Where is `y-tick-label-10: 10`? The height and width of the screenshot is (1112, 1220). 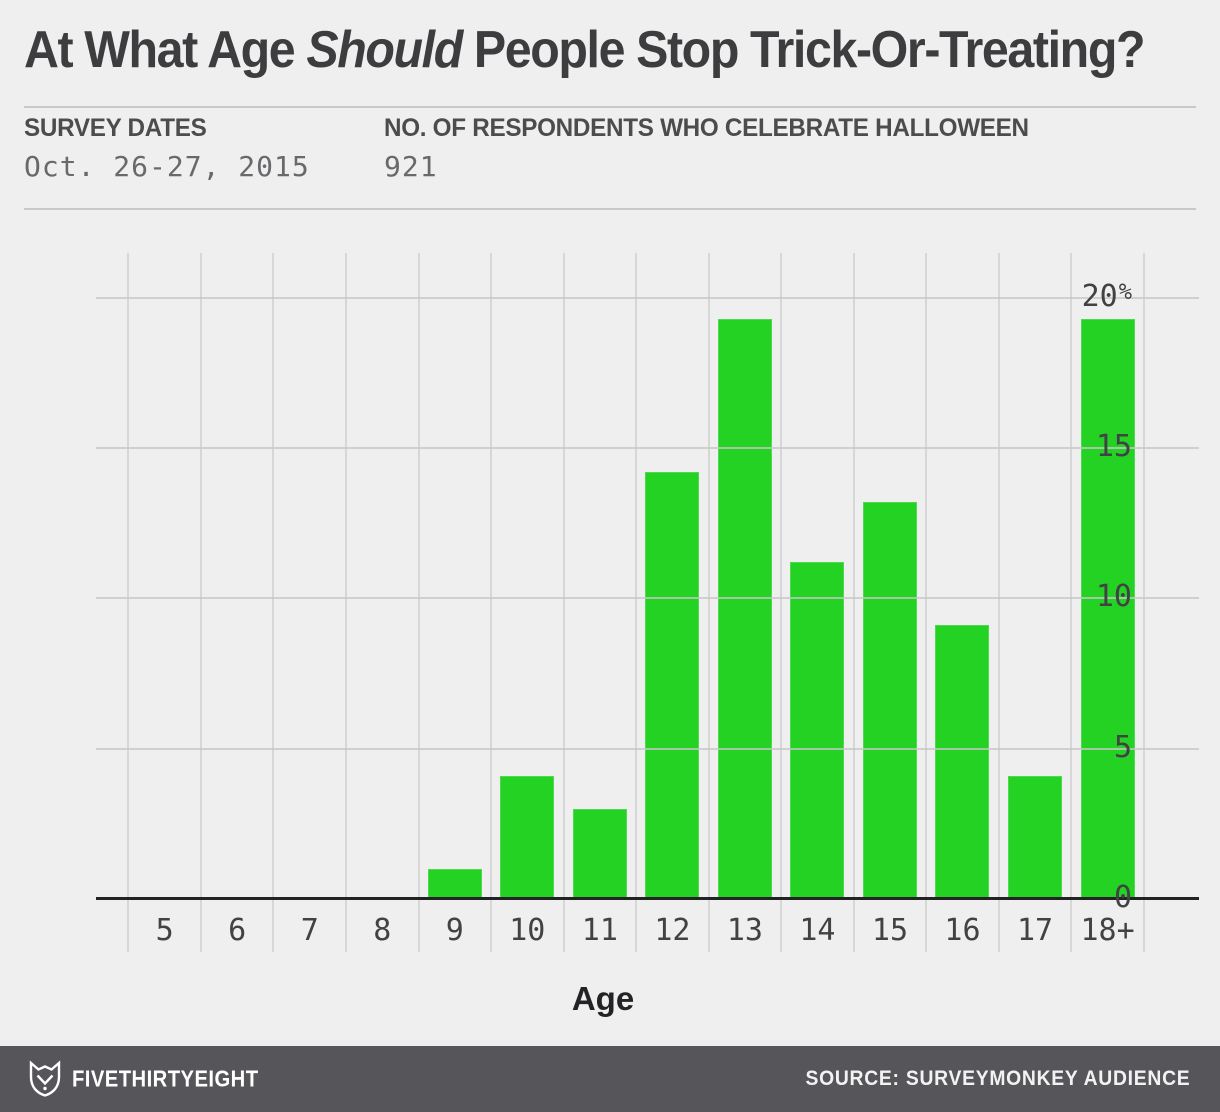 y-tick-label-10: 10 is located at coordinates (1113, 597).